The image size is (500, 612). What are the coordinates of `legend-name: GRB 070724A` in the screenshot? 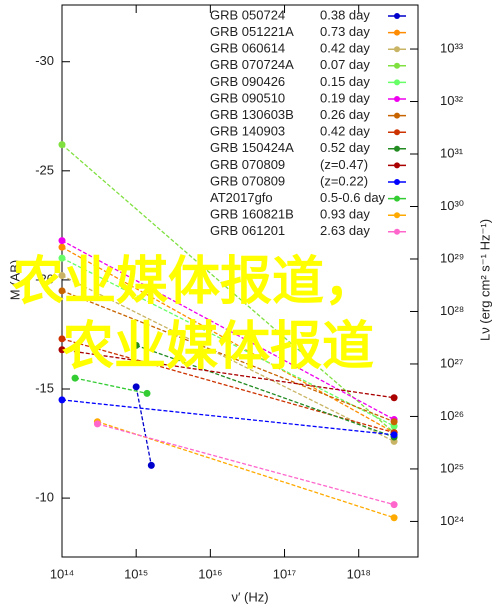 It's located at (252, 64).